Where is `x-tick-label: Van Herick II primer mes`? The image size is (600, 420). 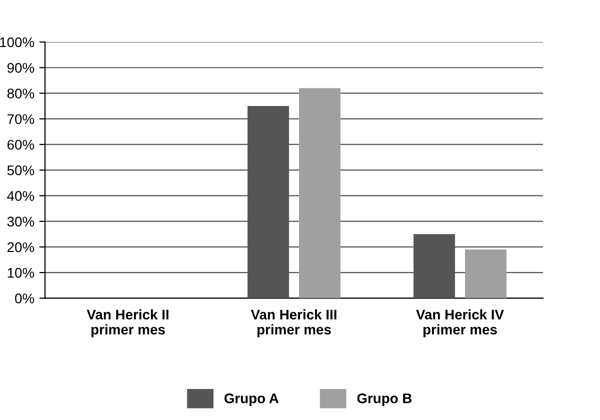 x-tick-label: Van Herick II primer mes is located at coordinates (127, 323).